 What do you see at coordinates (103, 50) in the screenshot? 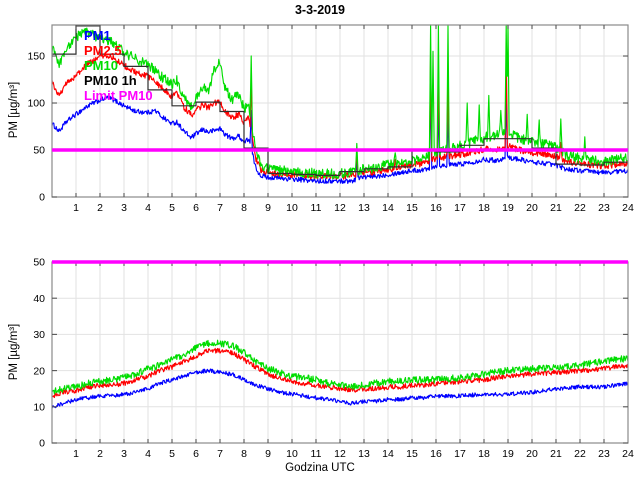
I see `legend-item-pm2-5: PM2.5` at bounding box center [103, 50].